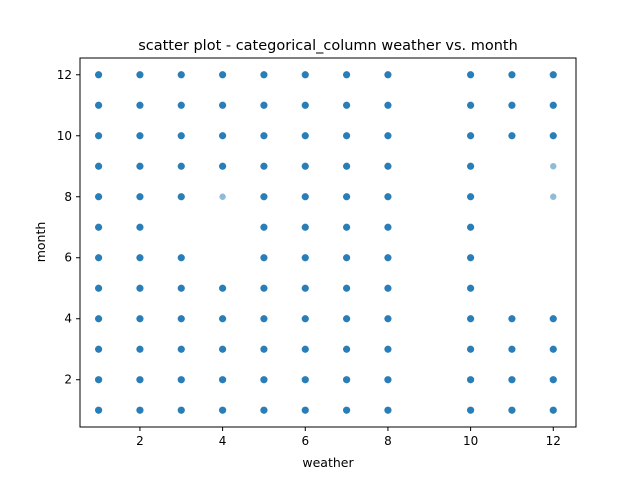 This screenshot has width=640, height=480. I want to click on x-tick-label: 6, so click(305, 441).